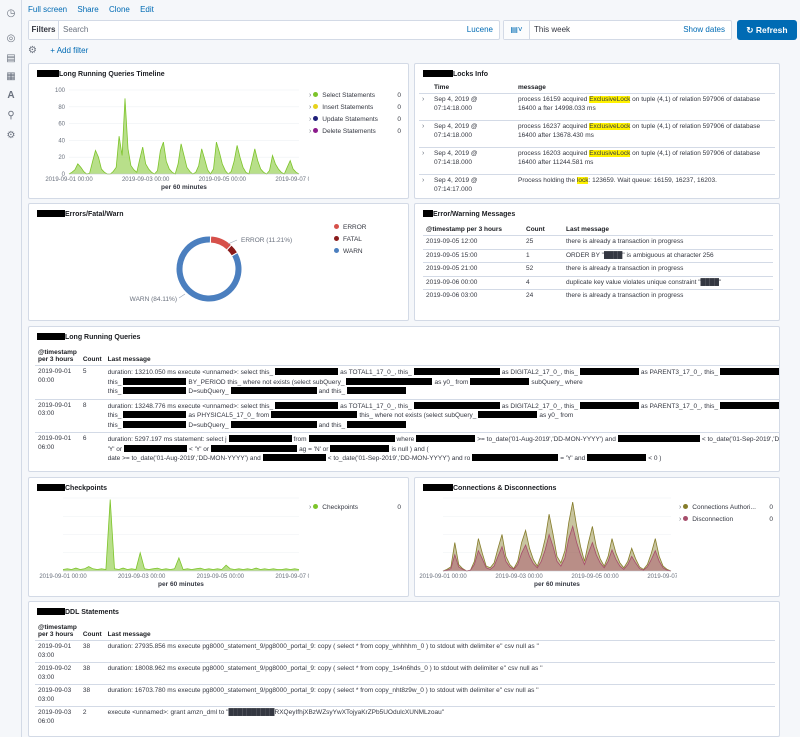 This screenshot has width=800, height=737. I want to click on search-input: Search, so click(76, 29).